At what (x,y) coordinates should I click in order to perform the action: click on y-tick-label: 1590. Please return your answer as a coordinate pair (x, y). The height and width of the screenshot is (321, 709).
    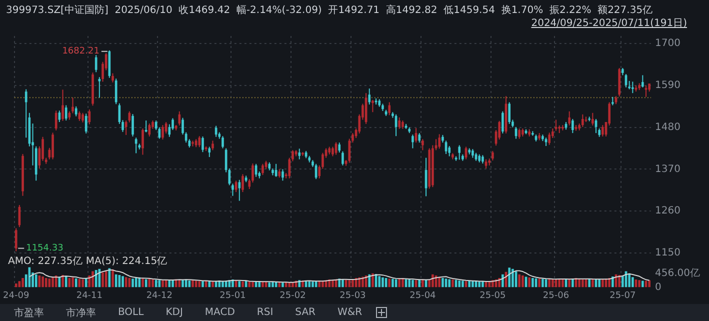
    Looking at the image, I should click on (667, 86).